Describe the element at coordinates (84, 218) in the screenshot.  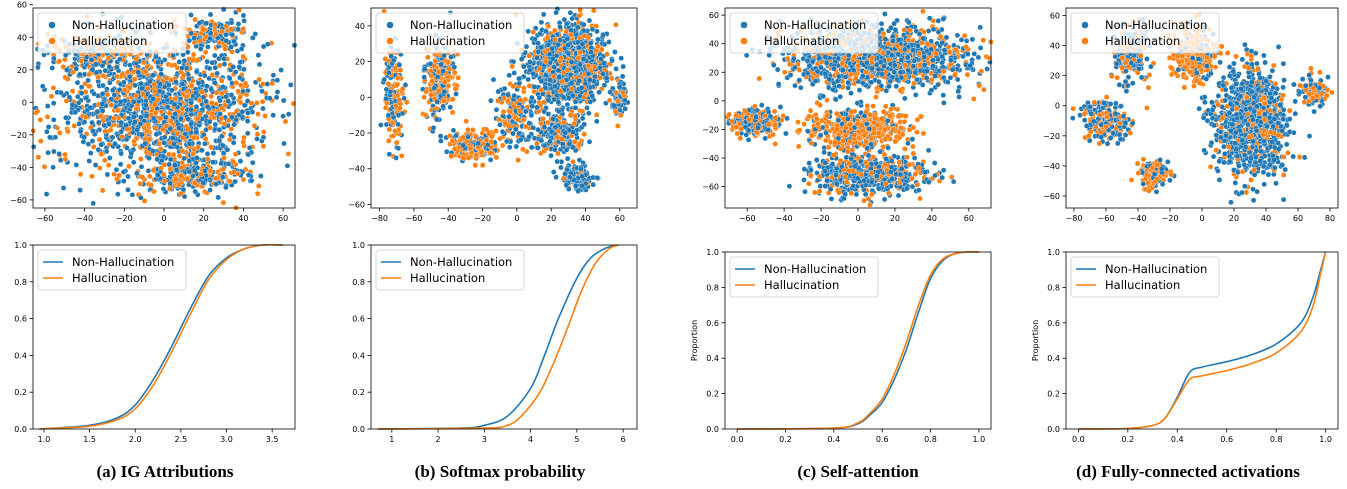
I see `x-tick-label: −40` at that location.